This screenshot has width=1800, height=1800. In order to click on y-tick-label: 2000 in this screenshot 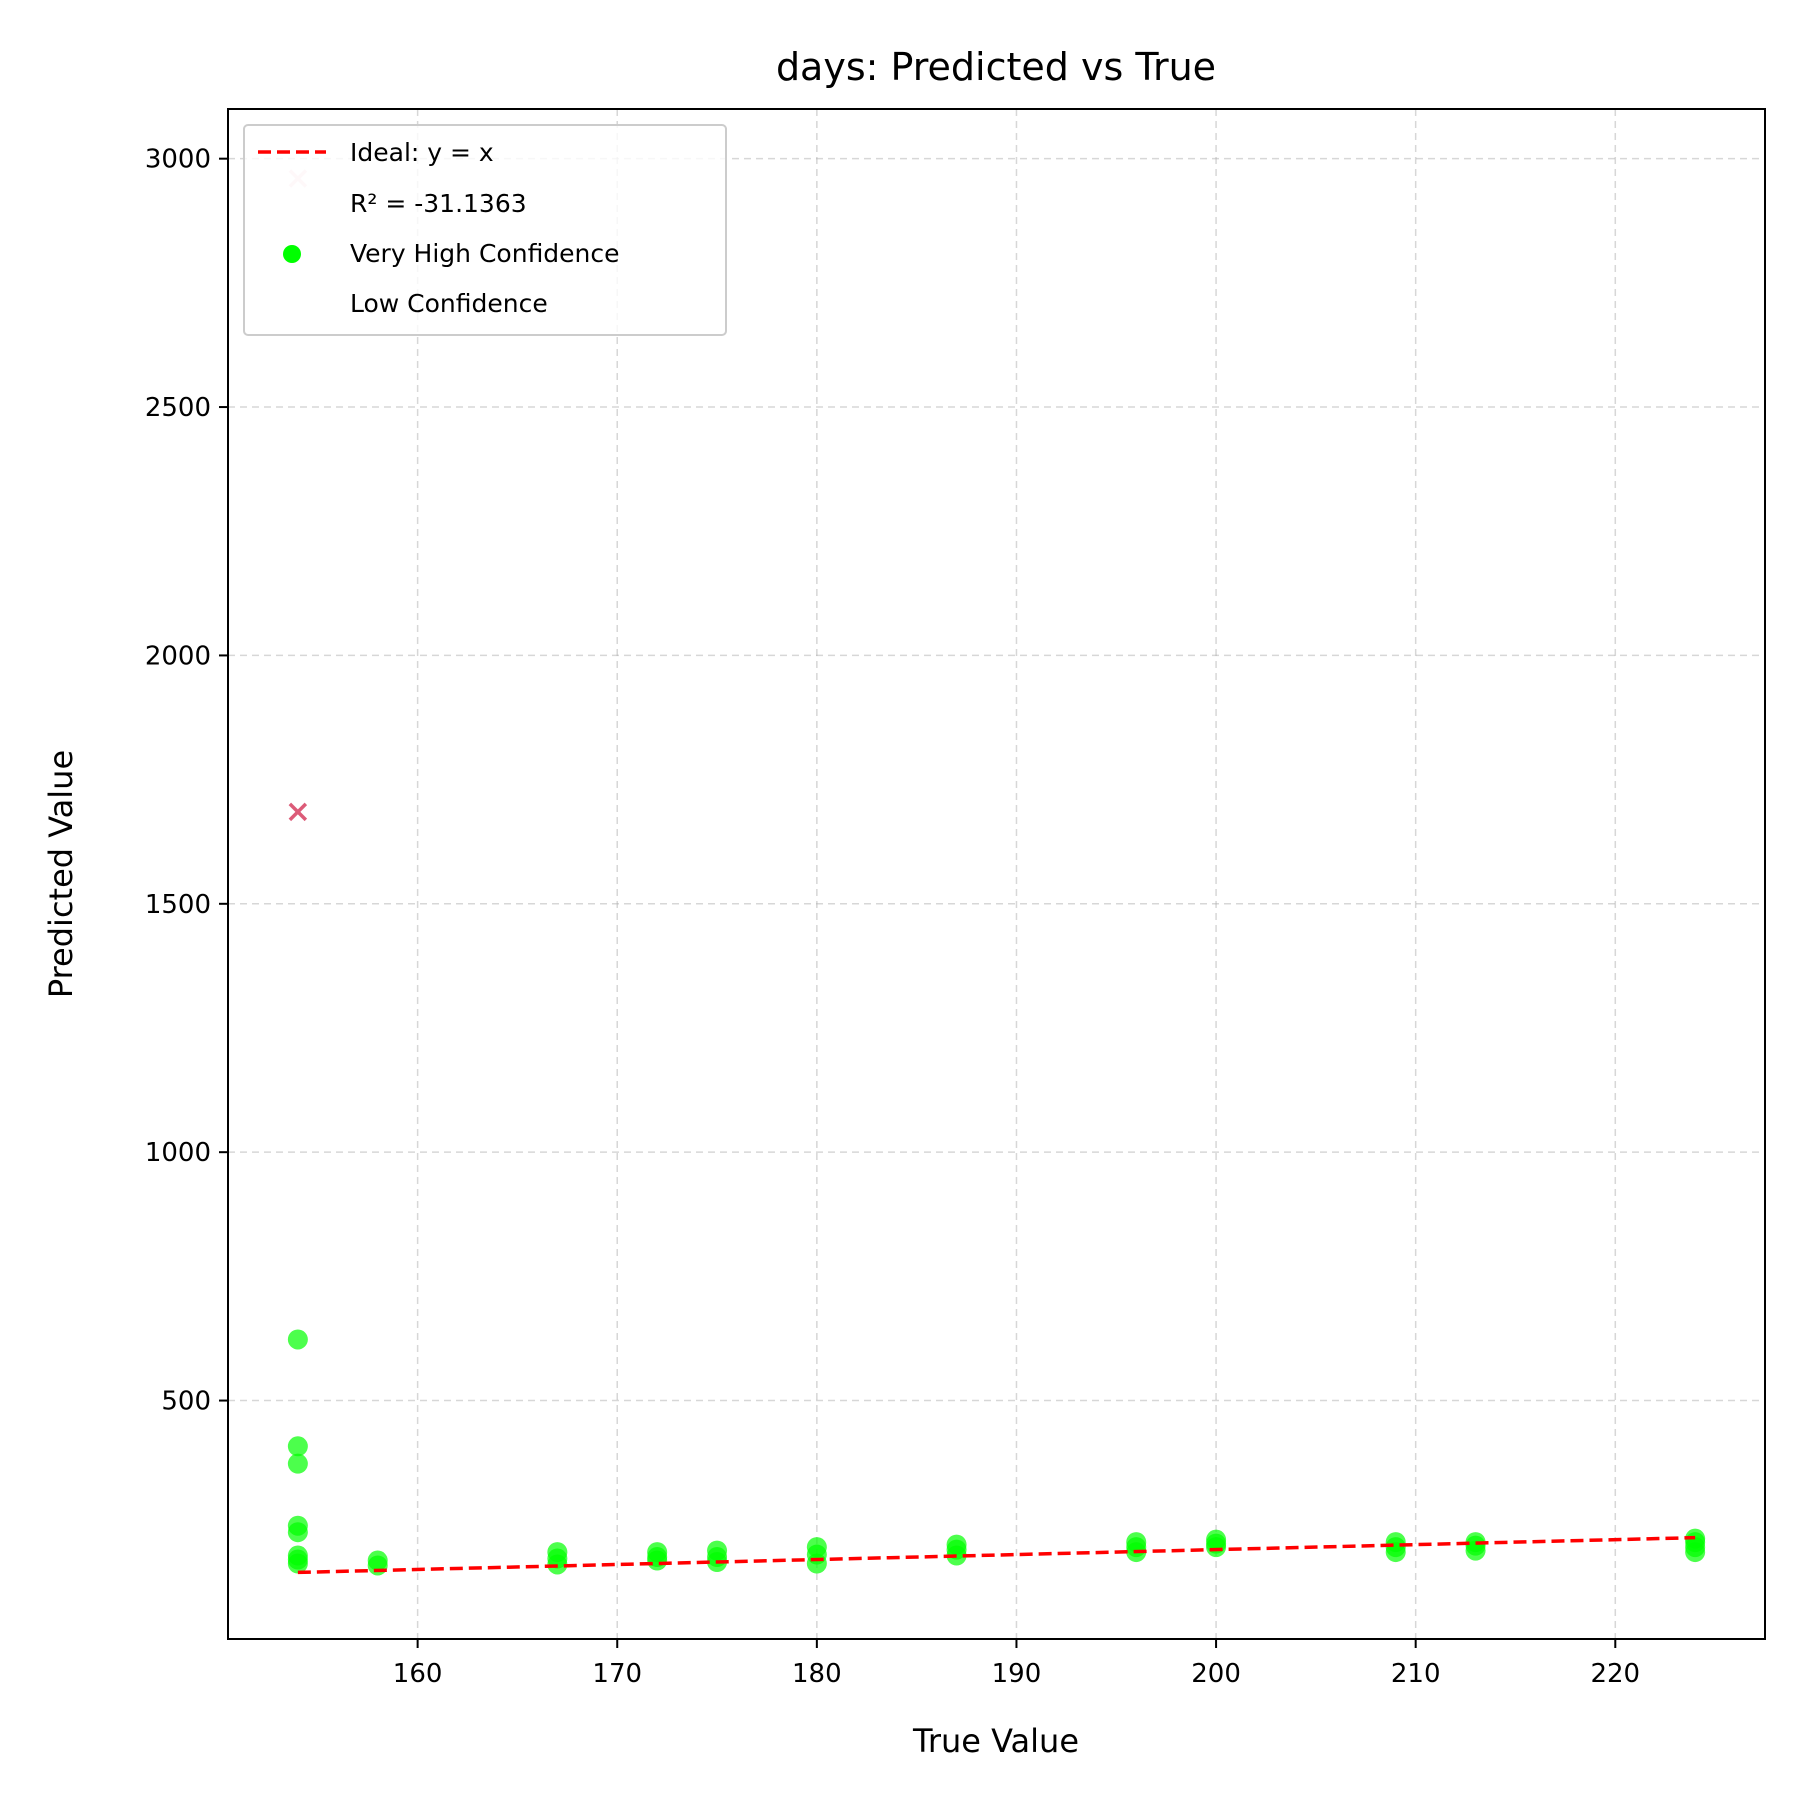, I will do `click(178, 656)`.